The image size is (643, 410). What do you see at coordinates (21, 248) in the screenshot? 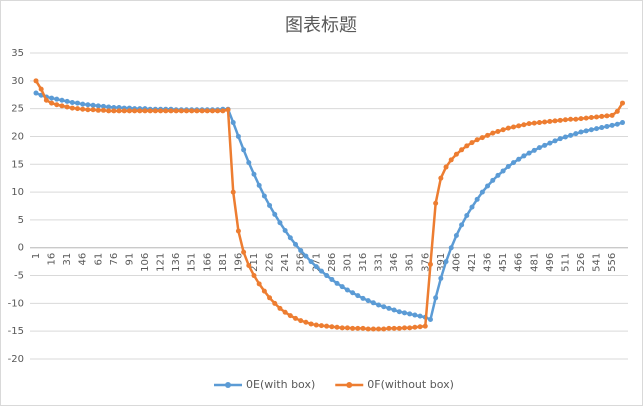
I see `y-tick-label: 0` at bounding box center [21, 248].